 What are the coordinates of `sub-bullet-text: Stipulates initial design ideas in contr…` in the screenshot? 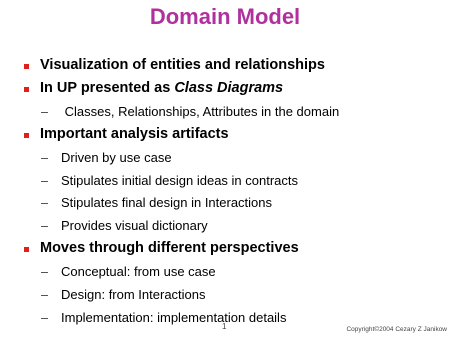 It's located at (180, 180).